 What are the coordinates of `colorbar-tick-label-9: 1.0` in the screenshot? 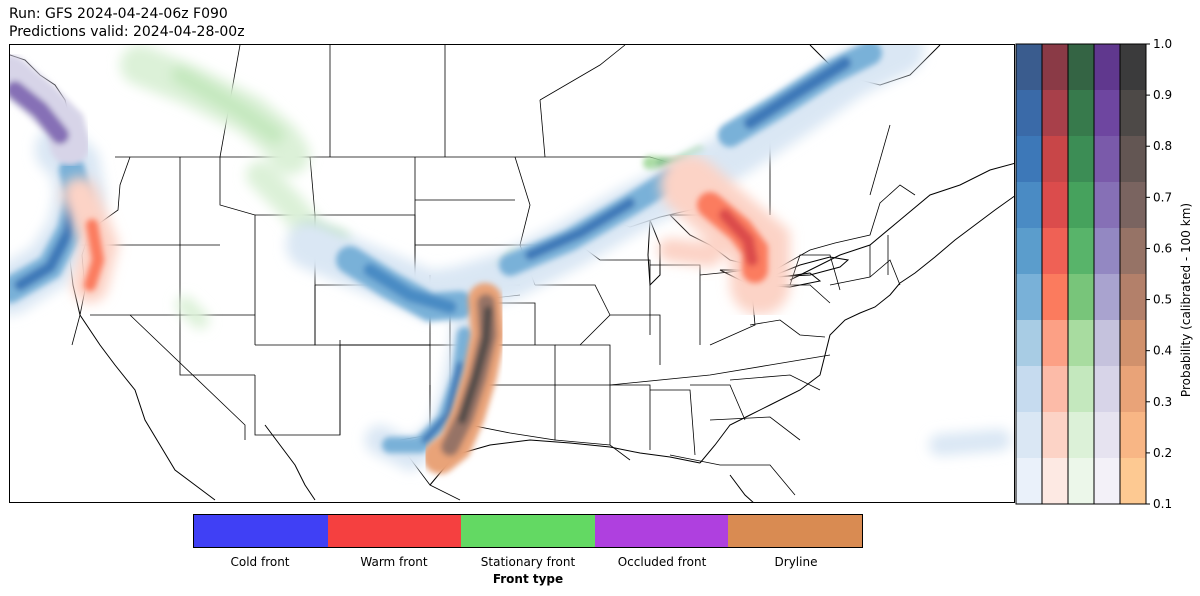 It's located at (1162, 44).